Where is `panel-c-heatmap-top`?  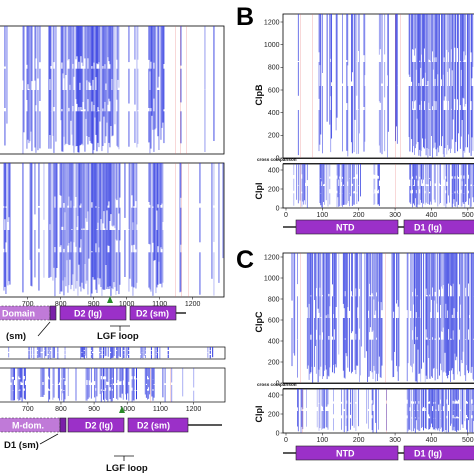
panel-c-heatmap-top is located at coordinates (382, 318).